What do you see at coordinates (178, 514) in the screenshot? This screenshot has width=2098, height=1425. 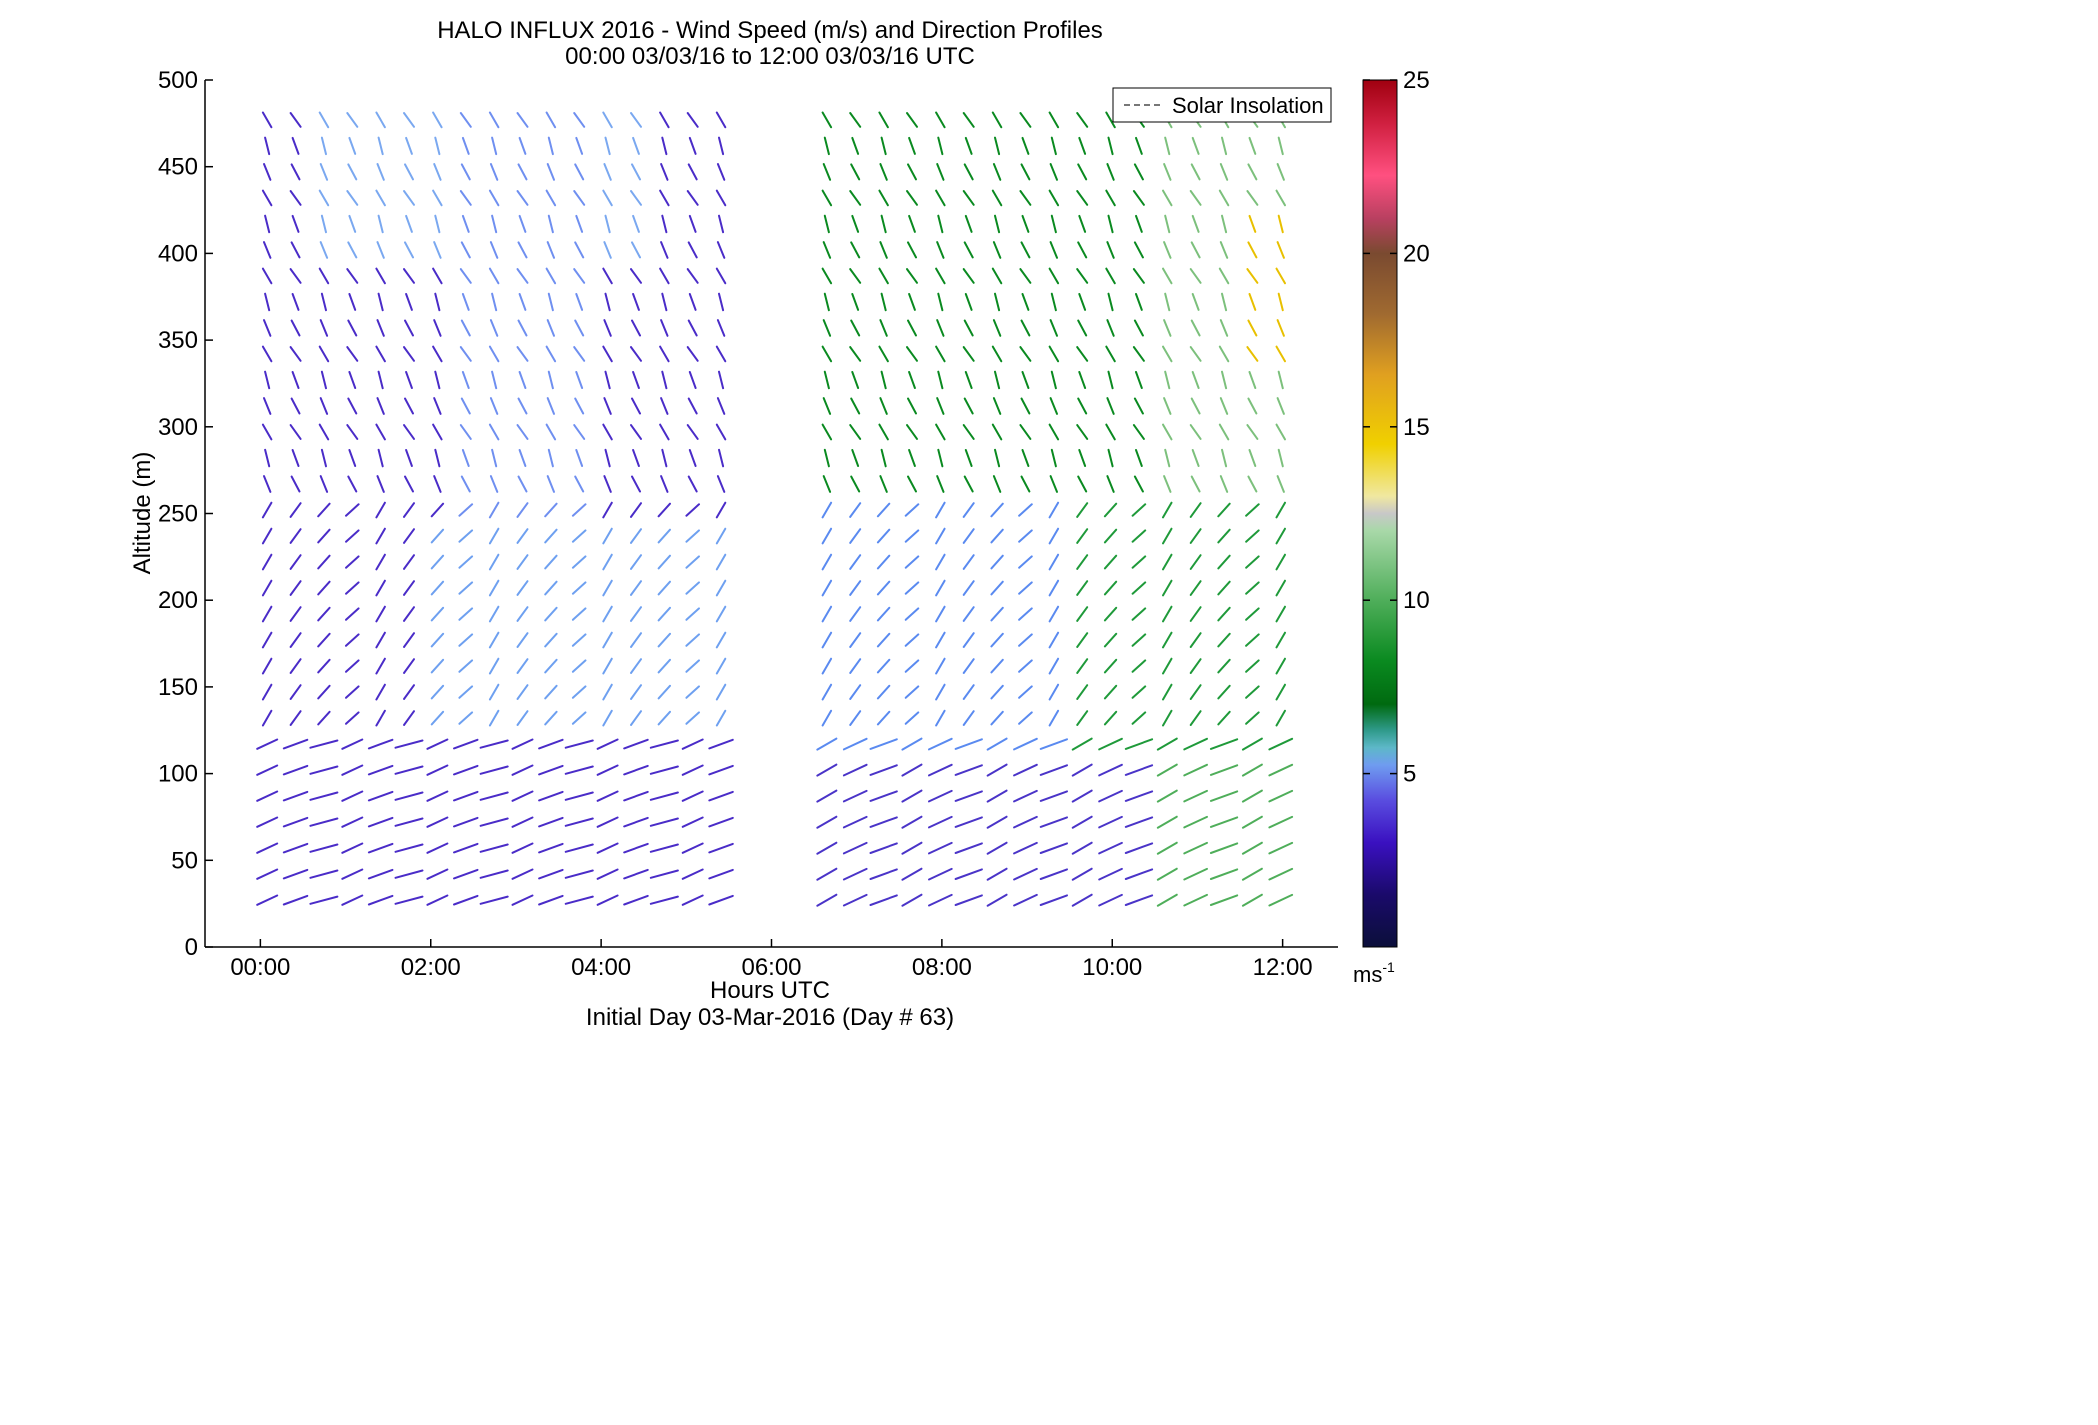 I see `y-tick-label: 250` at bounding box center [178, 514].